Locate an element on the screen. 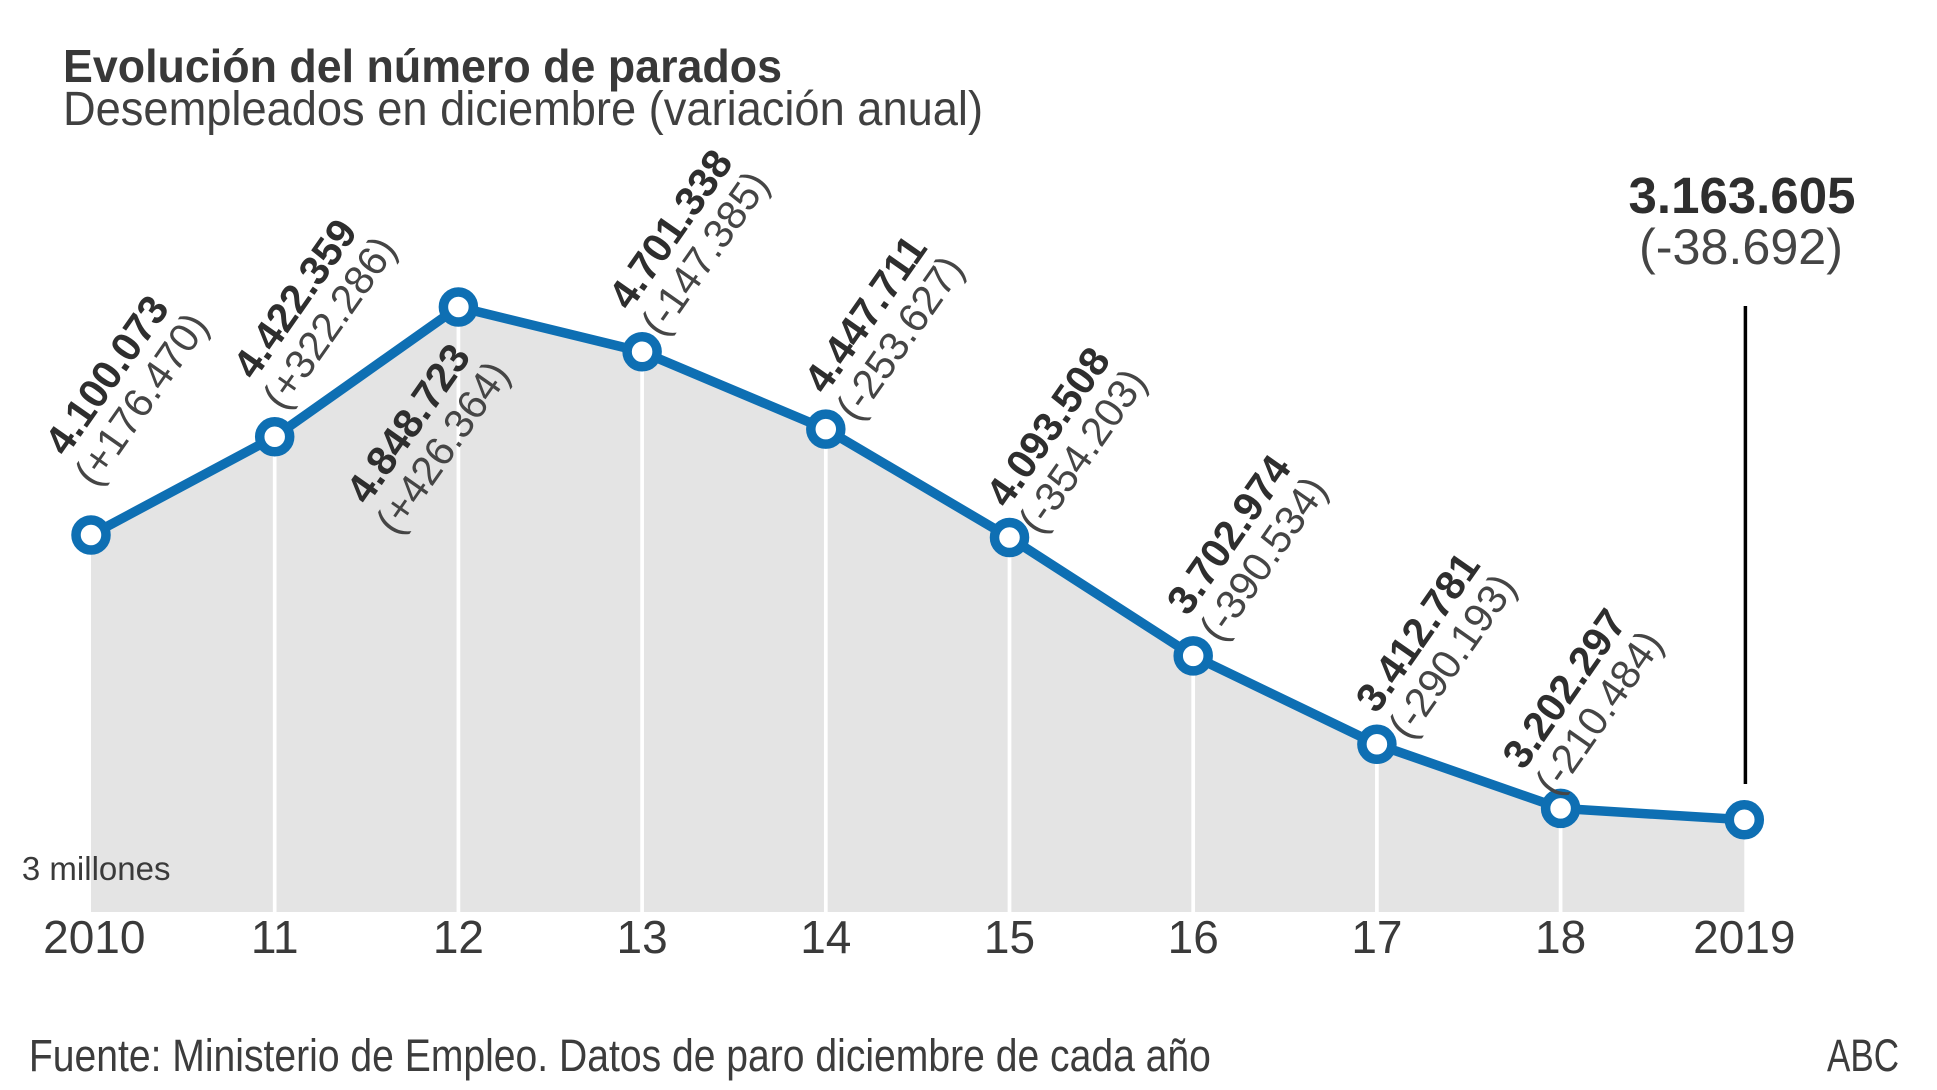 The width and height of the screenshot is (1937, 1090). svg-text: (-38.692) is located at coordinates (1741, 247).